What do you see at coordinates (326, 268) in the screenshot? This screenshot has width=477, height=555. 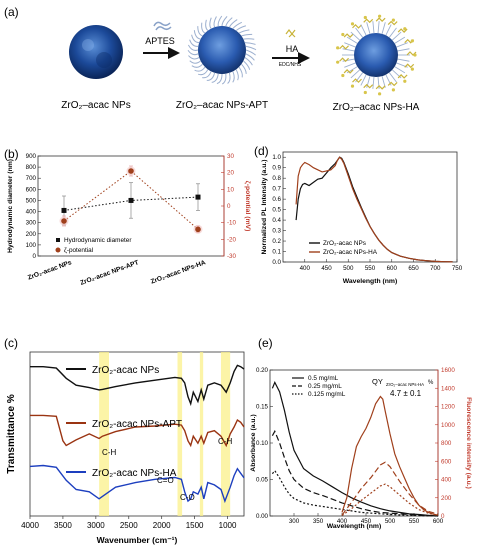 I see `d-x-tick-label: 450` at bounding box center [326, 268].